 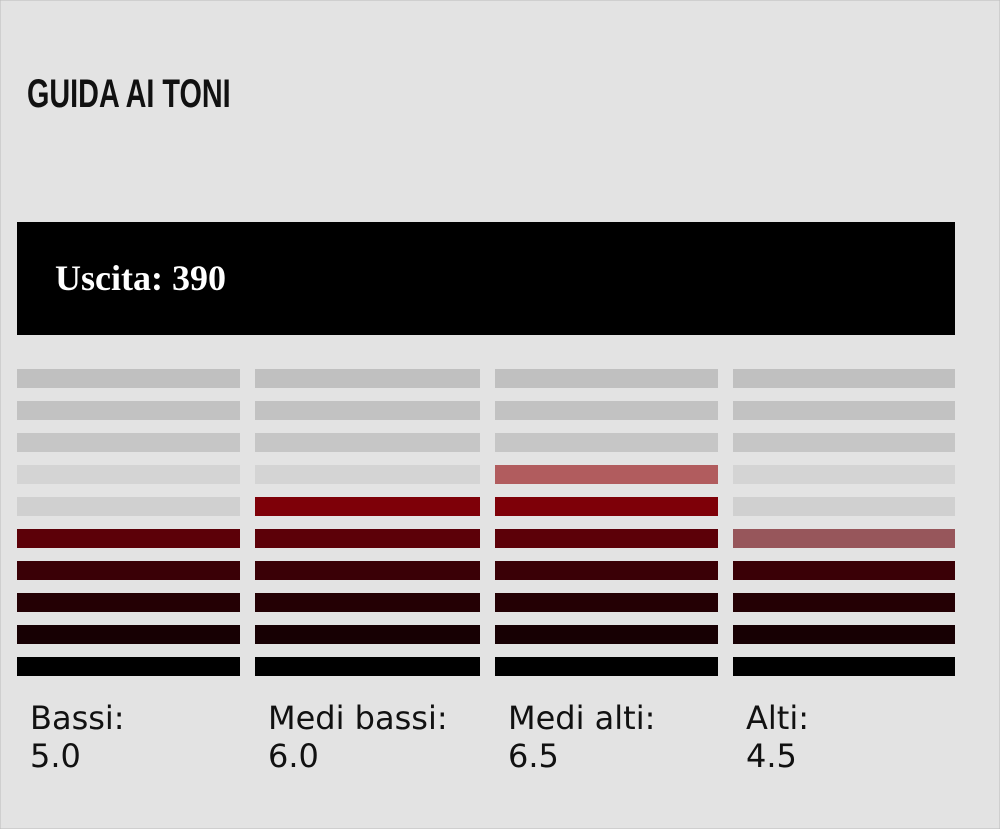 I want to click on value-label: 4.5, so click(x=771, y=756).